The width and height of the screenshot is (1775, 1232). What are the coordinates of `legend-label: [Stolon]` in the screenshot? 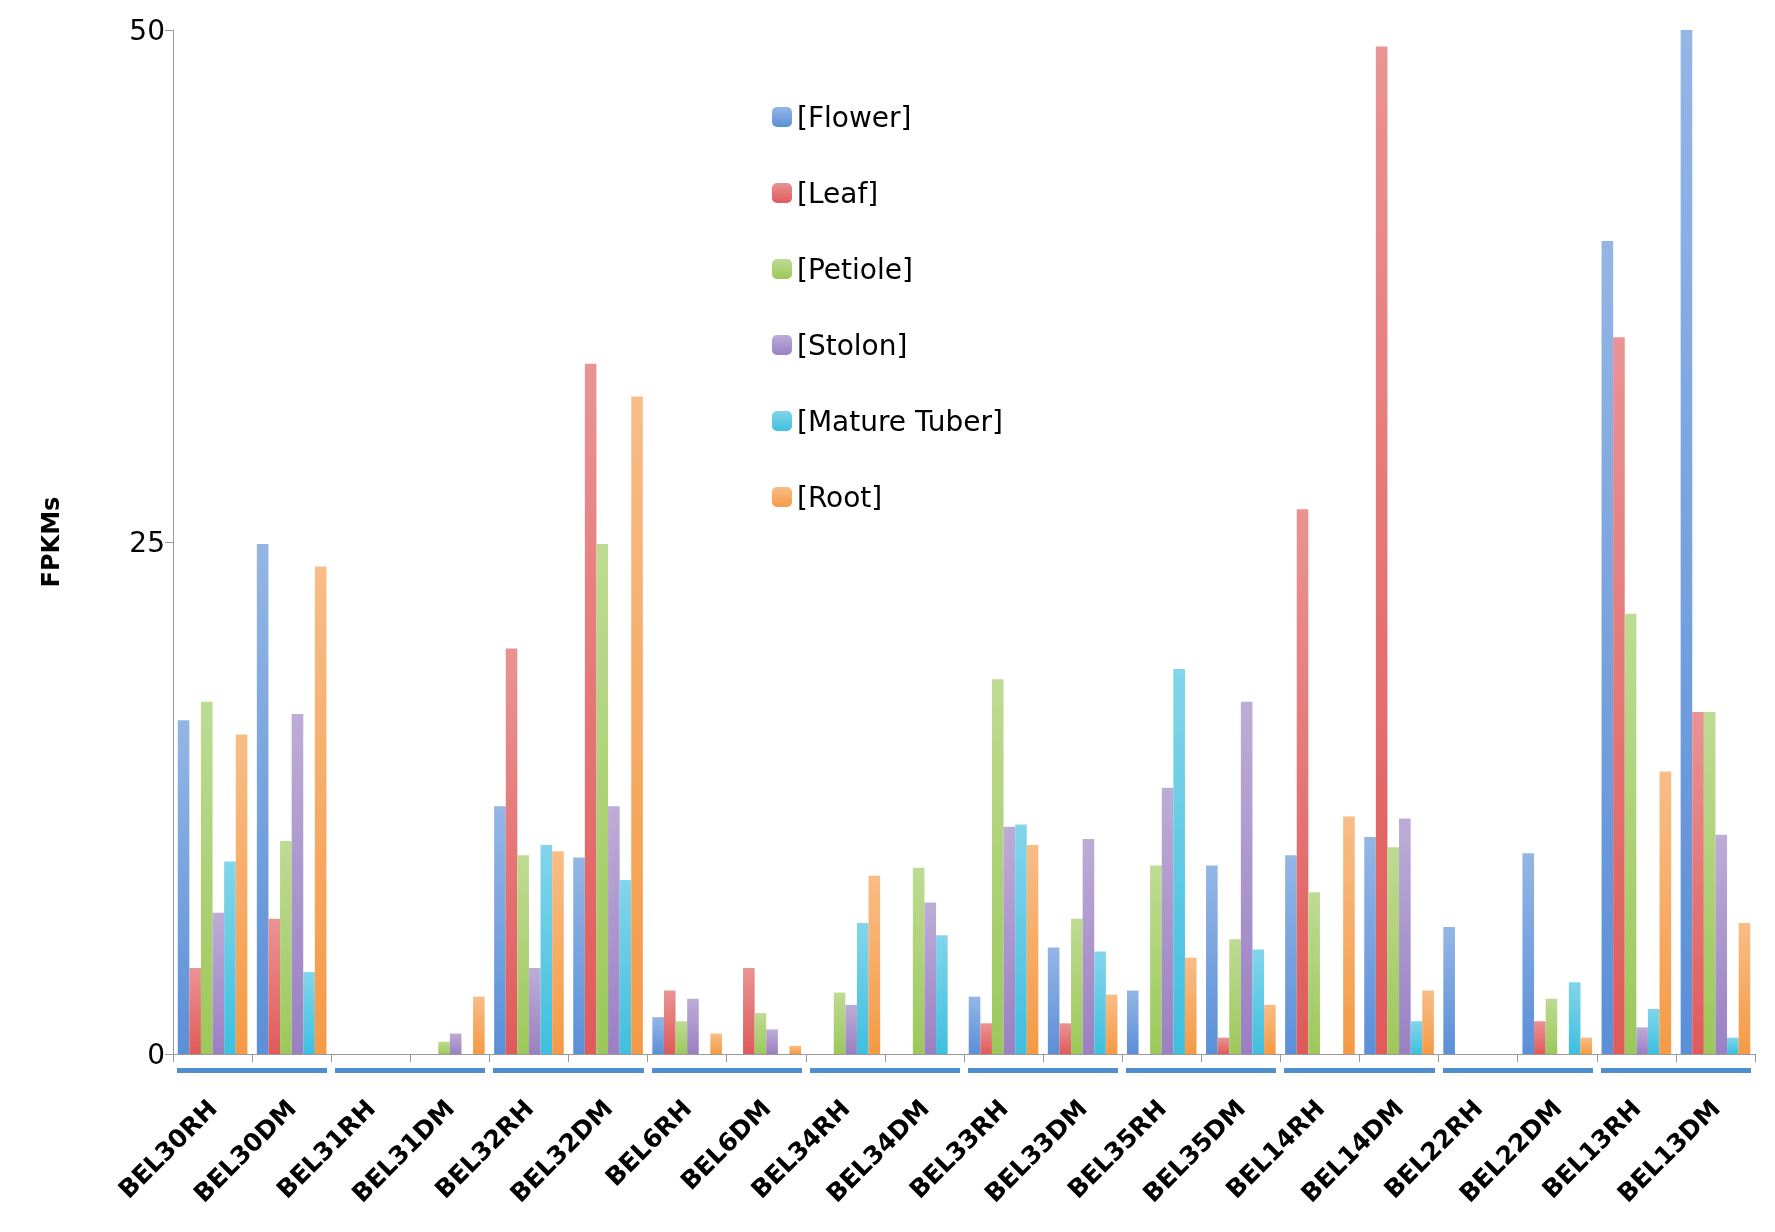 It's located at (852, 345).